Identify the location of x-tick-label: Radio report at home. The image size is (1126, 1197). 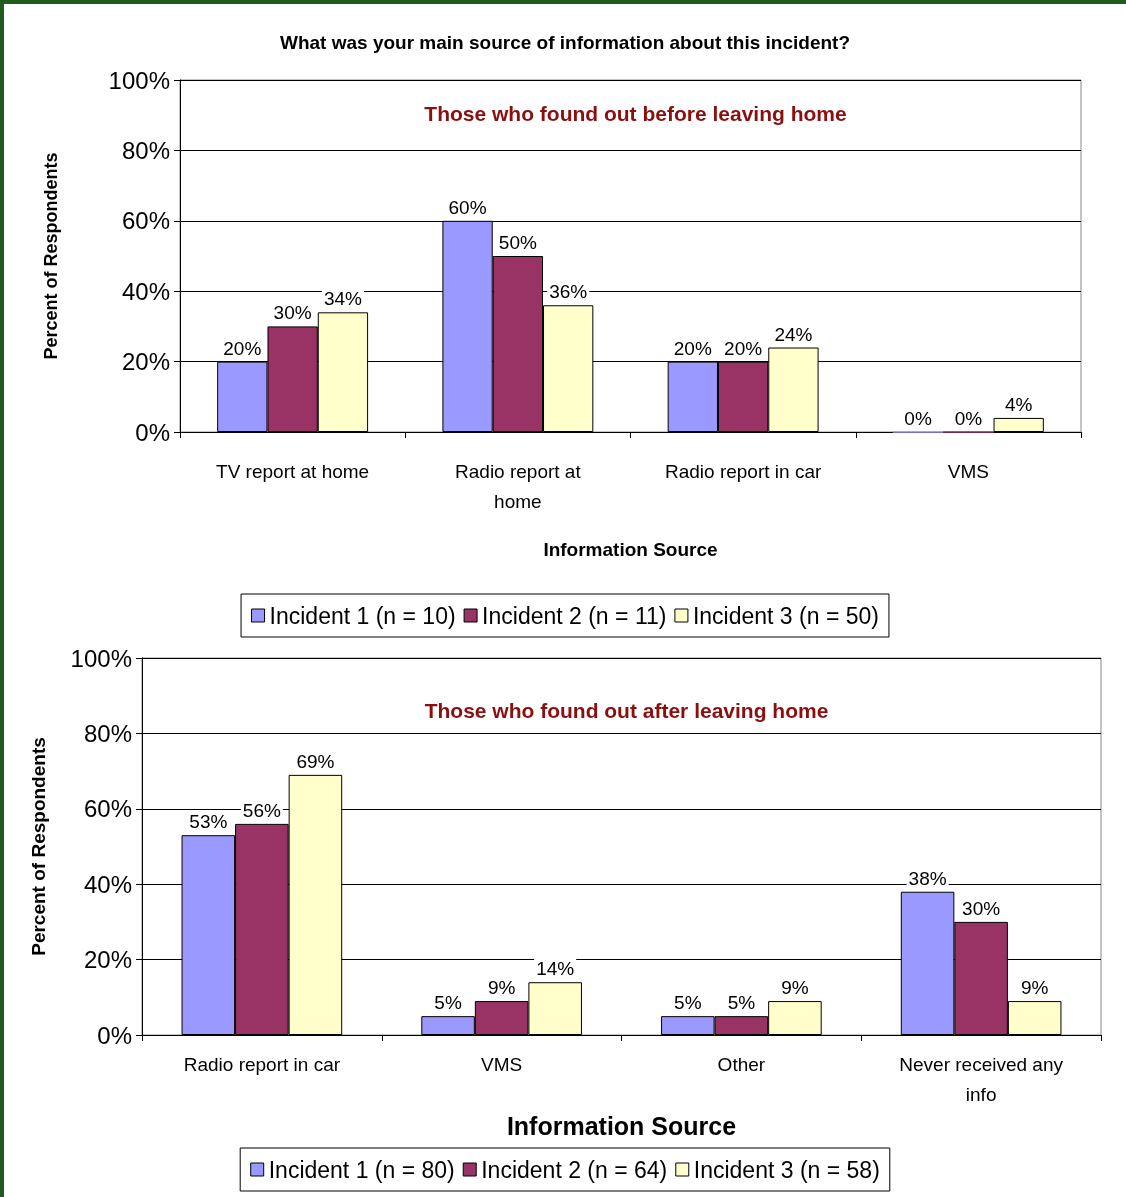
(518, 486).